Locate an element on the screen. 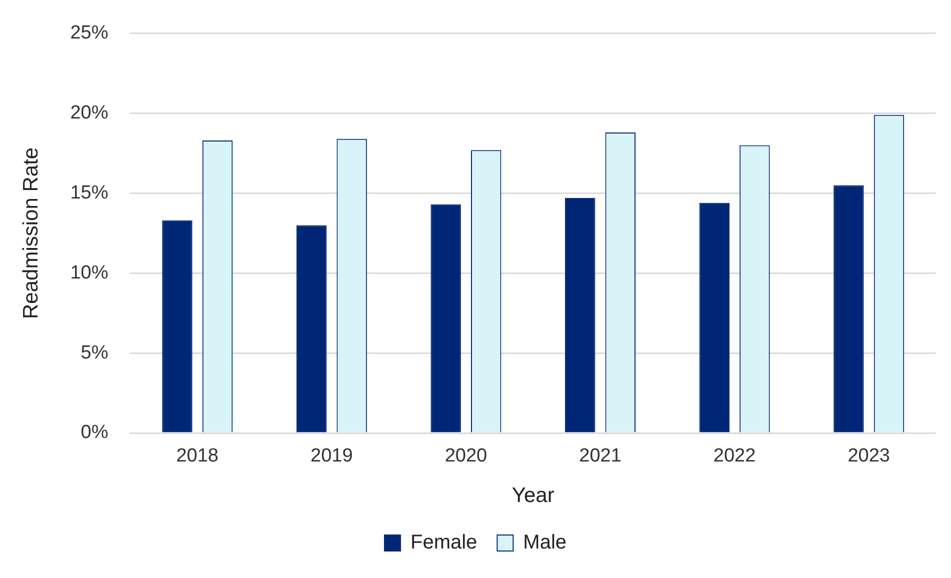  y-axis-title: Readmission Rate is located at coordinates (30, 233).